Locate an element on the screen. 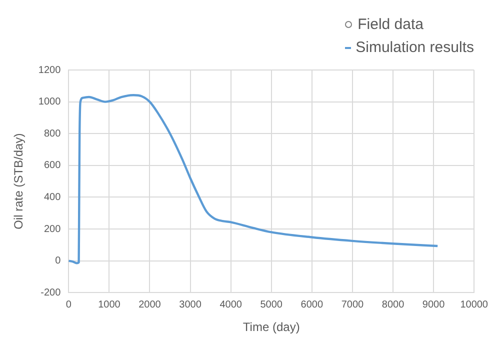 The image size is (502, 347). legend-label: Simulation results is located at coordinates (415, 47).